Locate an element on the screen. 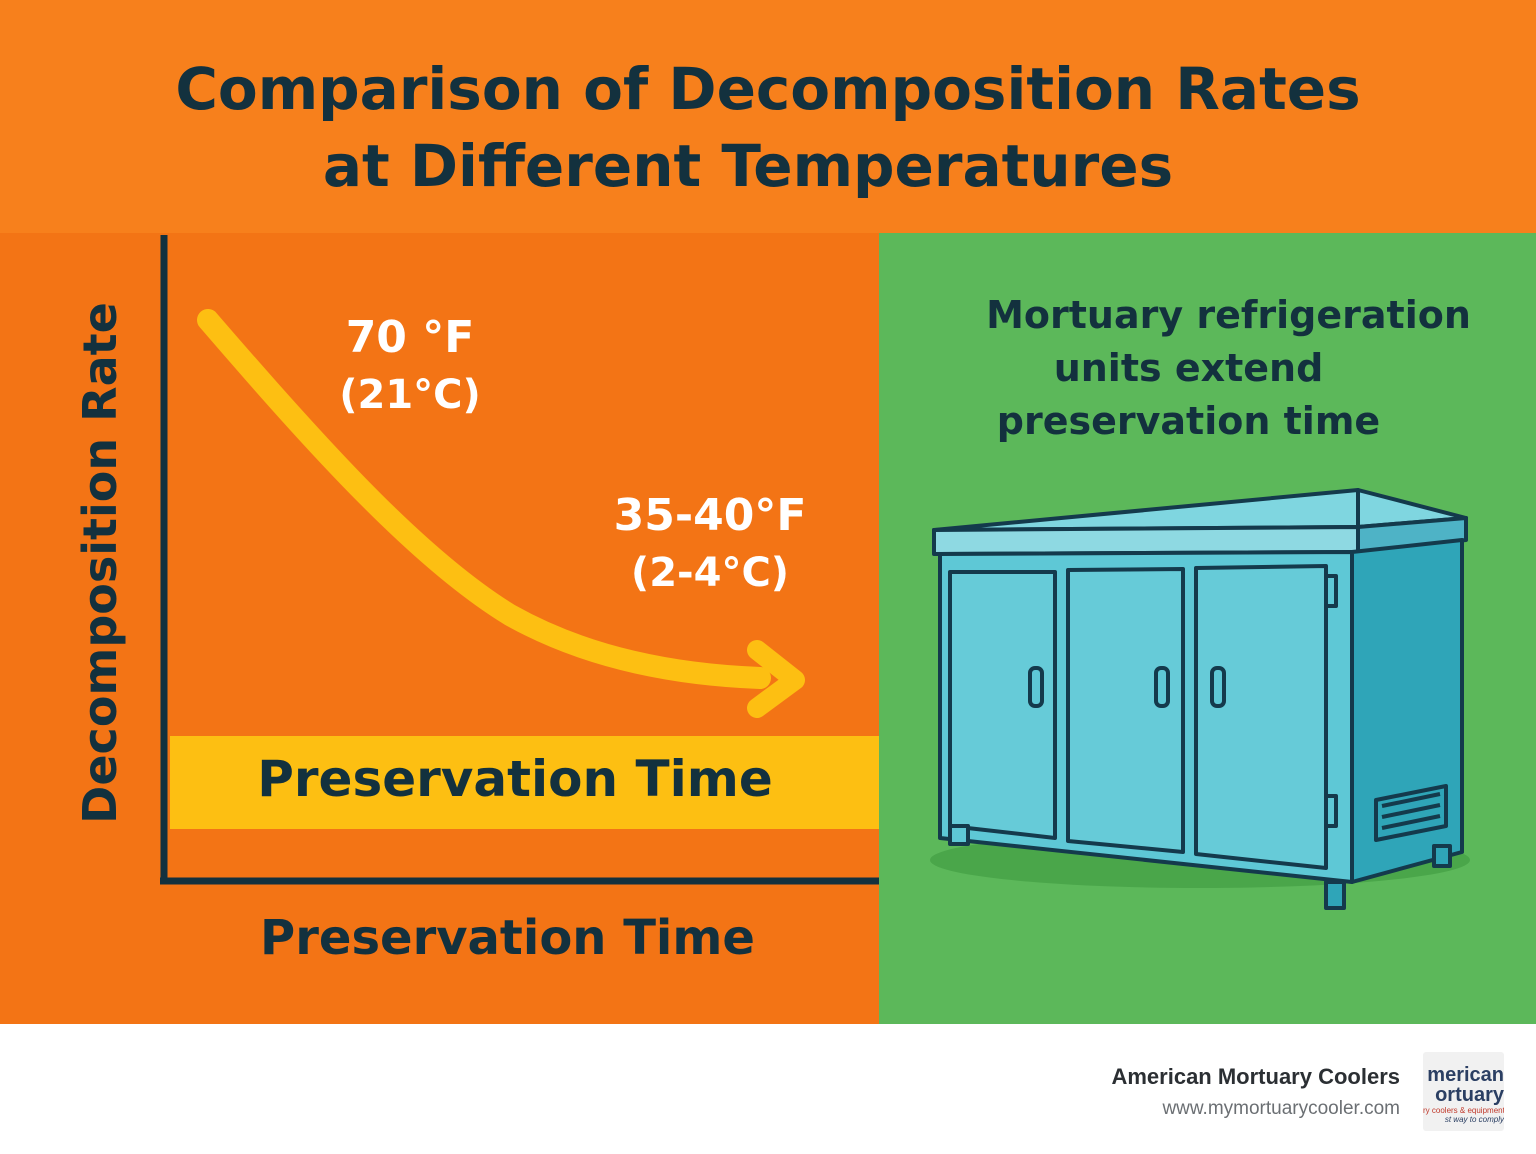  end-temp-celsius: (2-4°C) is located at coordinates (710, 573).